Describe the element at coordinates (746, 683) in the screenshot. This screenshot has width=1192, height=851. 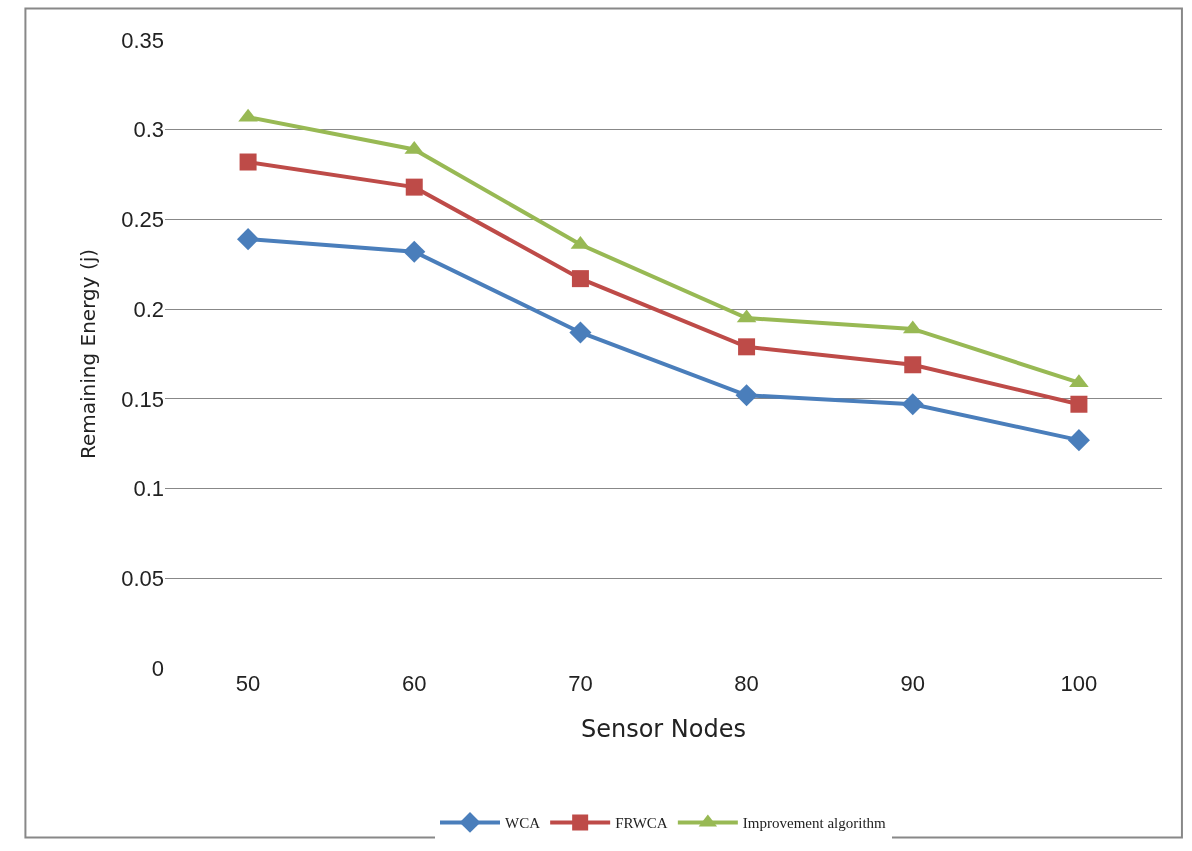
I see `x-tick-label: 80` at that location.